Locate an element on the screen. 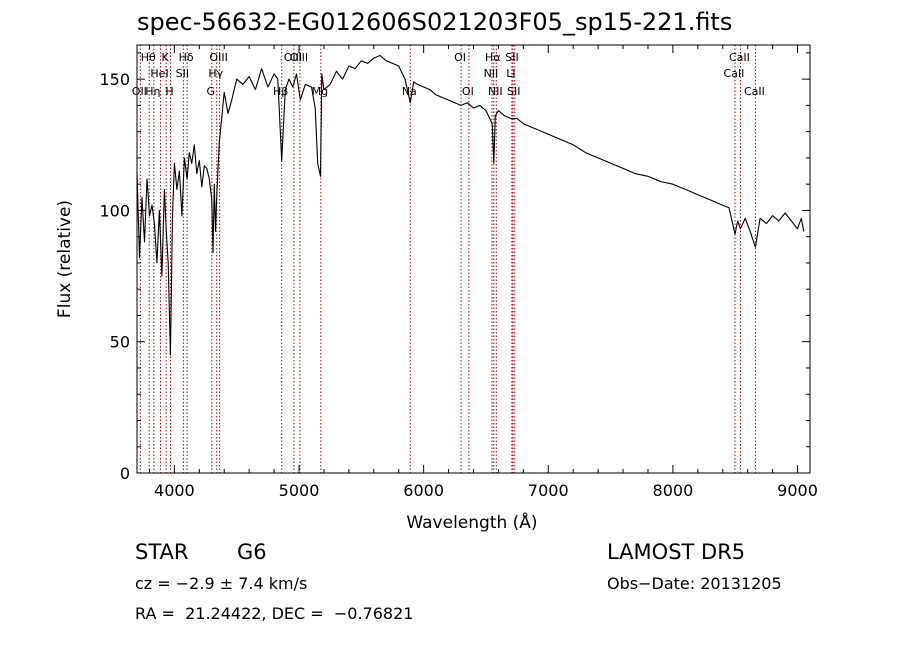  line-marker-label: Hθ is located at coordinates (148, 57).